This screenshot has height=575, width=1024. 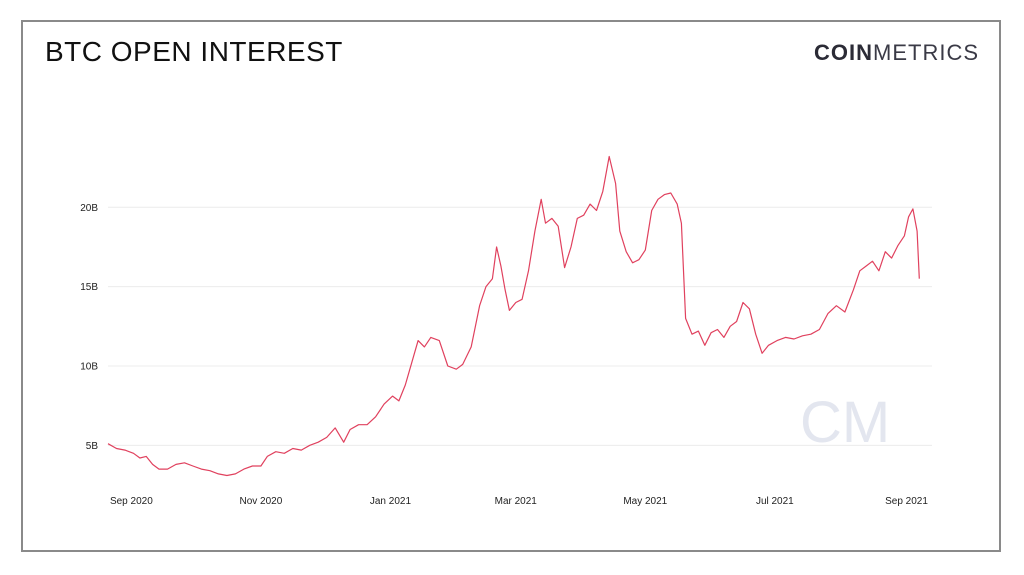 What do you see at coordinates (775, 501) in the screenshot?
I see `x-tick-label: Jul 2021` at bounding box center [775, 501].